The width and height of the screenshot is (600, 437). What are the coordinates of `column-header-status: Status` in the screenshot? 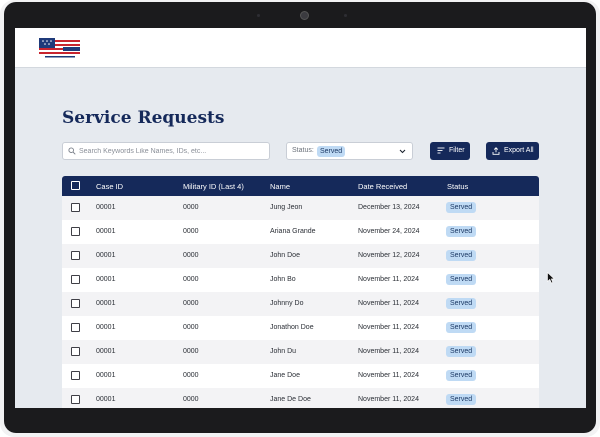 It's located at (458, 186).